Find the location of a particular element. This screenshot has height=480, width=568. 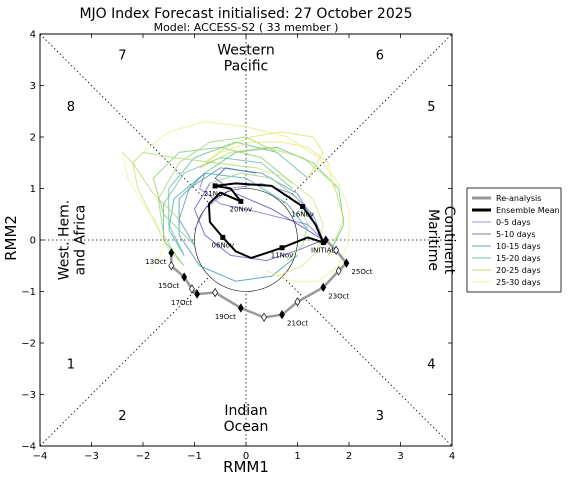

ensemble-mean-line is located at coordinates (266, 220).